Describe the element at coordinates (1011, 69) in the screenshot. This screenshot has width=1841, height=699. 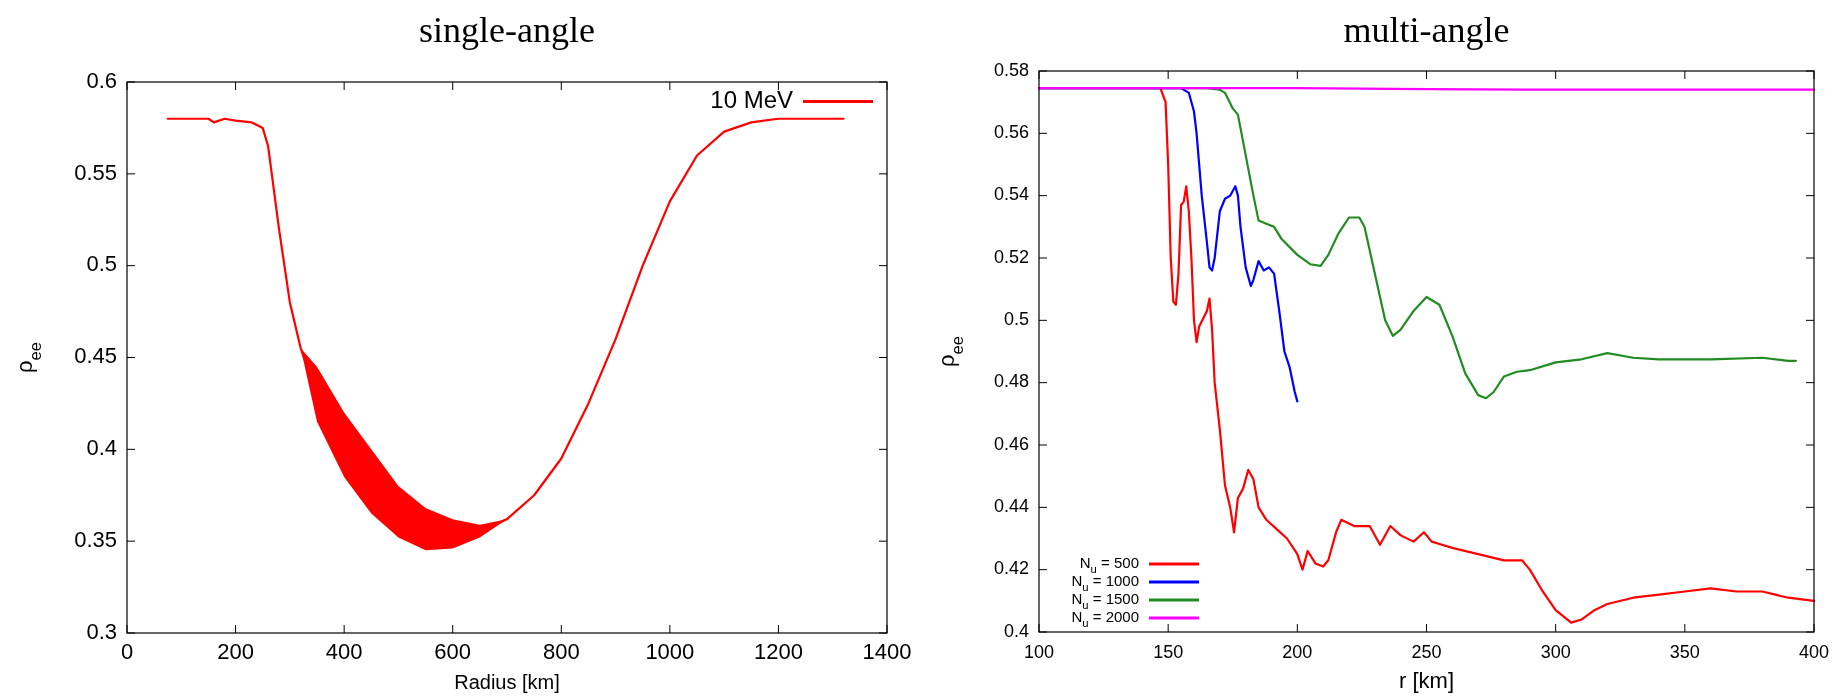
I see `y-tick-label: 0.58` at that location.